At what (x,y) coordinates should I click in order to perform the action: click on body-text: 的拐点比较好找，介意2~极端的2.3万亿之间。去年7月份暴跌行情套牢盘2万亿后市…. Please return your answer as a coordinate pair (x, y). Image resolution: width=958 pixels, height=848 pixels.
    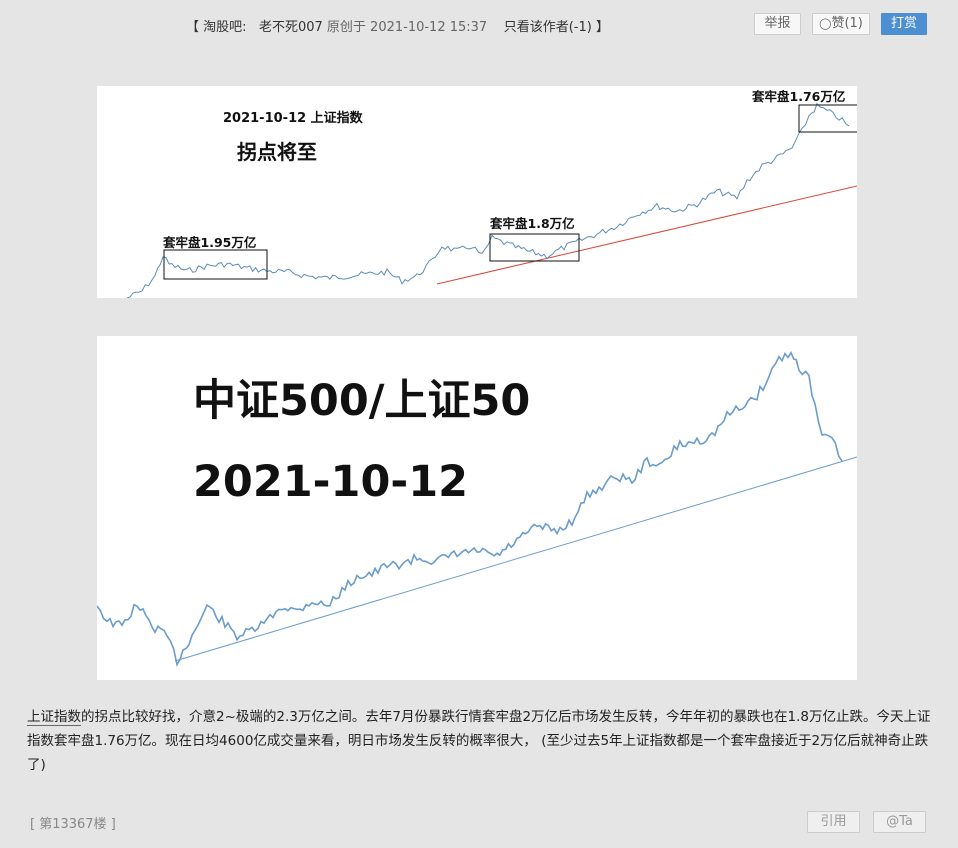
    Looking at the image, I should click on (479, 741).